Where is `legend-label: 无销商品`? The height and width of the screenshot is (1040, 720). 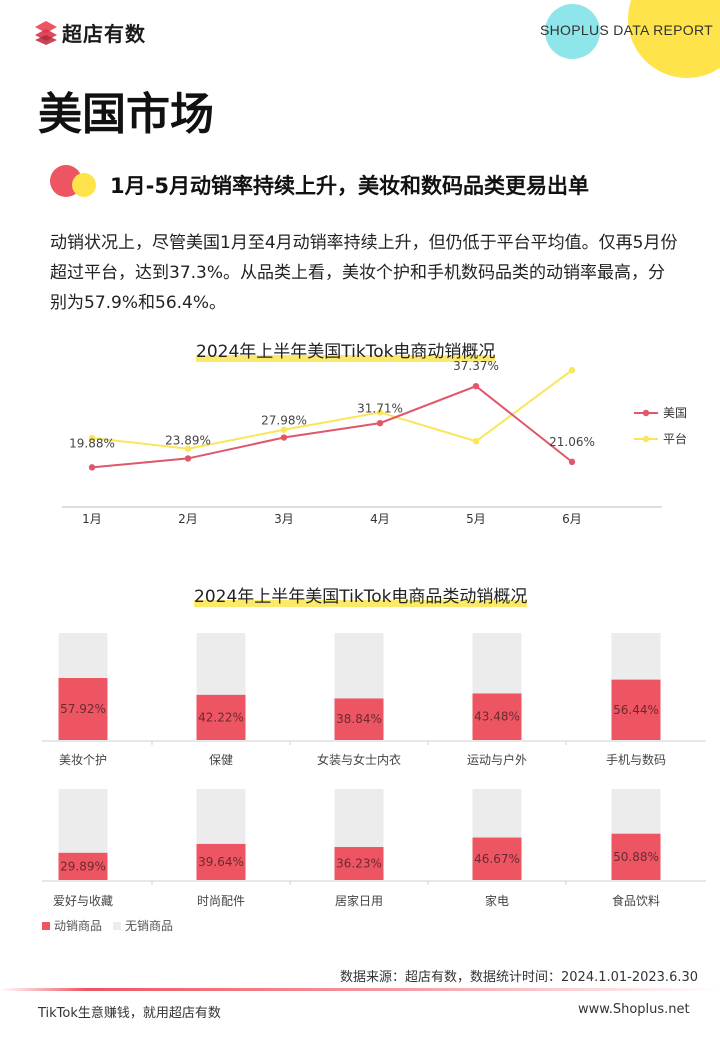 legend-label: 无销商品 is located at coordinates (149, 925).